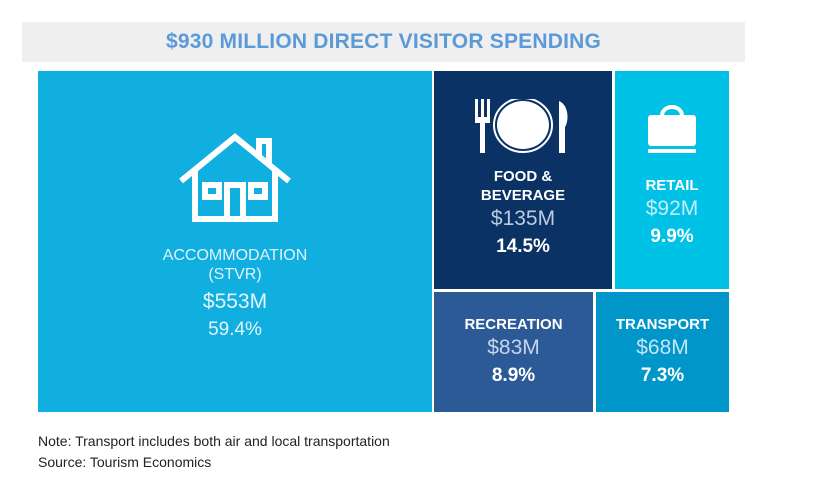  I want to click on tile-label: RECREATION, so click(513, 324).